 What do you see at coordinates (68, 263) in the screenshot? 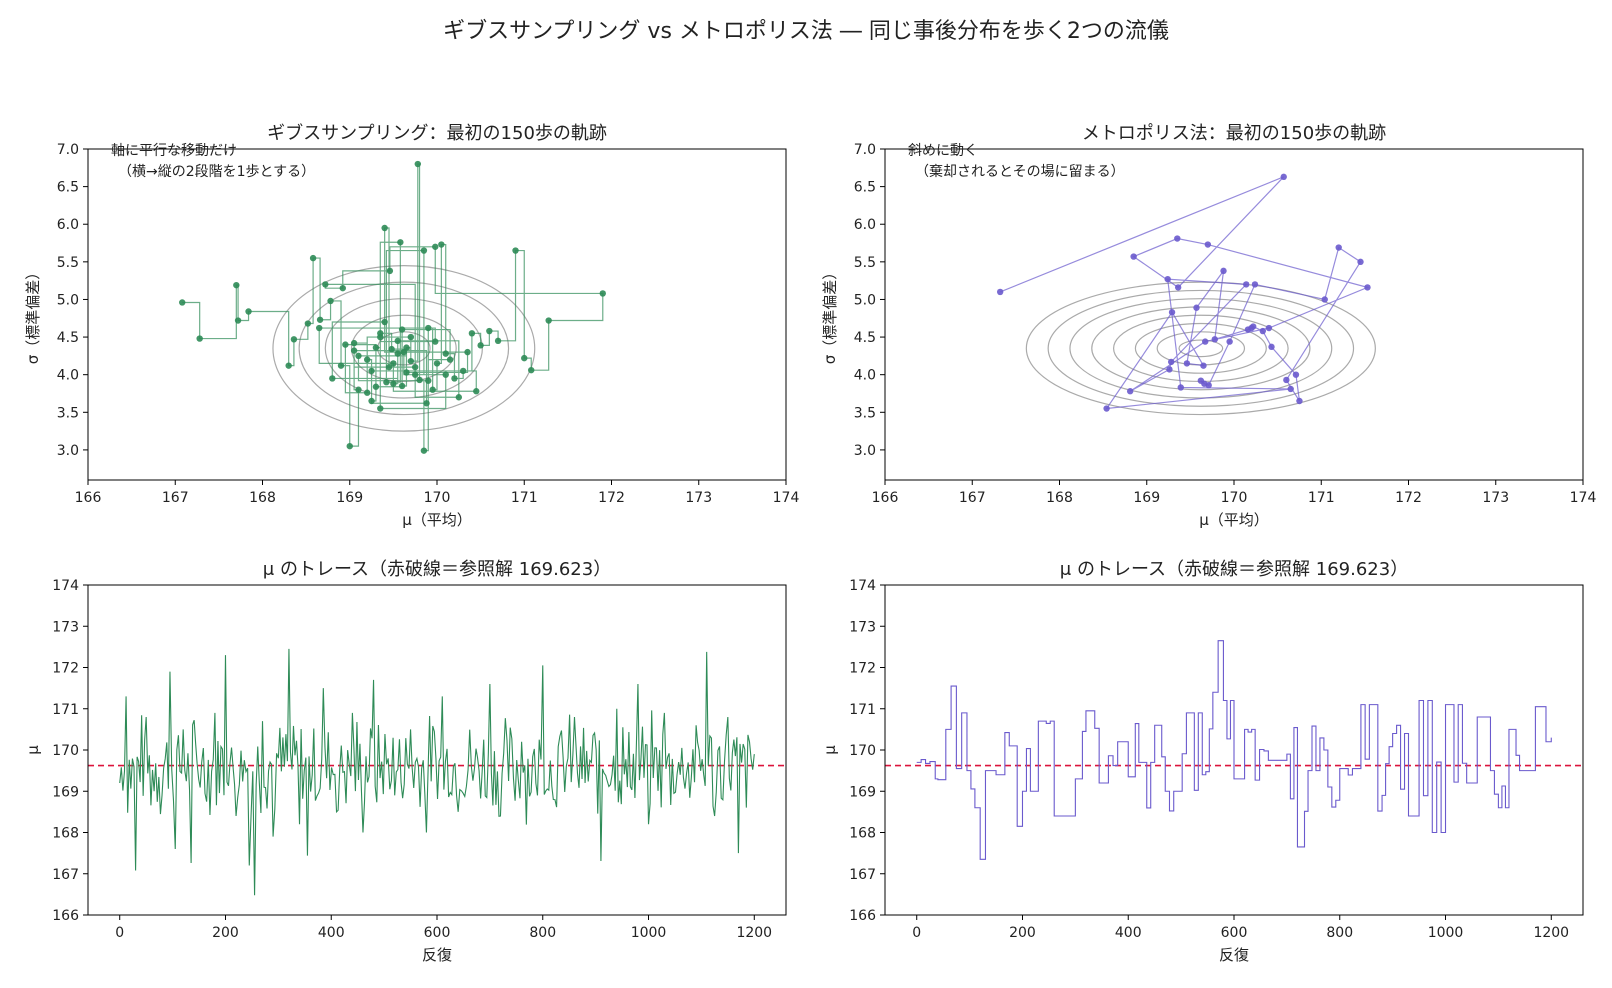
I see `y-tick-label: 5.5` at bounding box center [68, 263].